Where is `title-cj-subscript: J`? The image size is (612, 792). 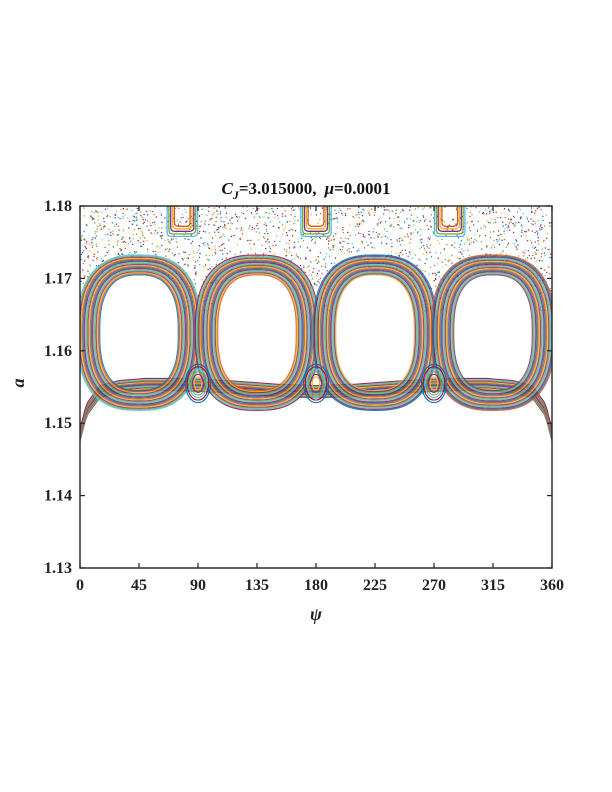
title-cj-subscript: J is located at coordinates (236, 195).